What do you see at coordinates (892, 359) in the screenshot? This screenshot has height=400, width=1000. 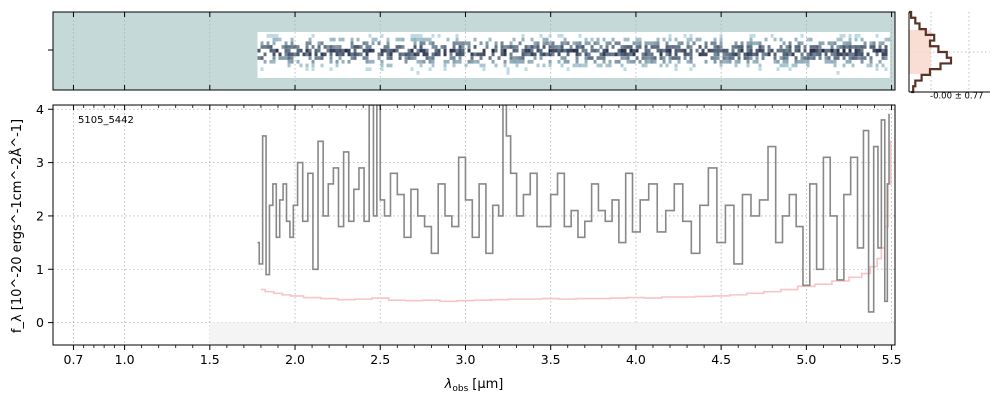 I see `x-tick-label: 5.5` at bounding box center [892, 359].